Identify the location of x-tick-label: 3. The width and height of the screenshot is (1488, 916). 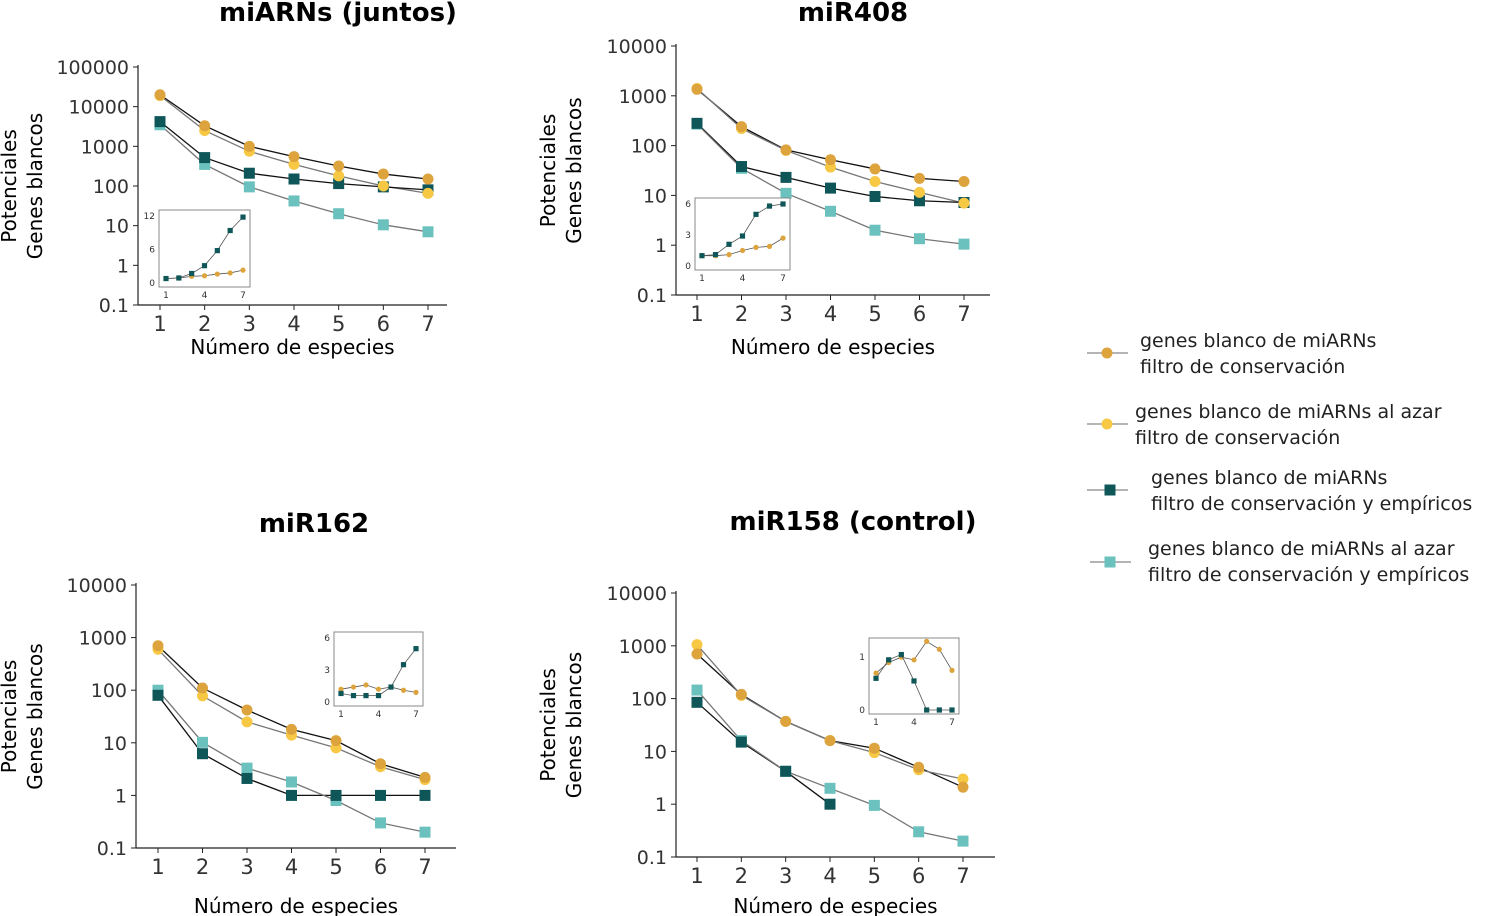
(785, 314).